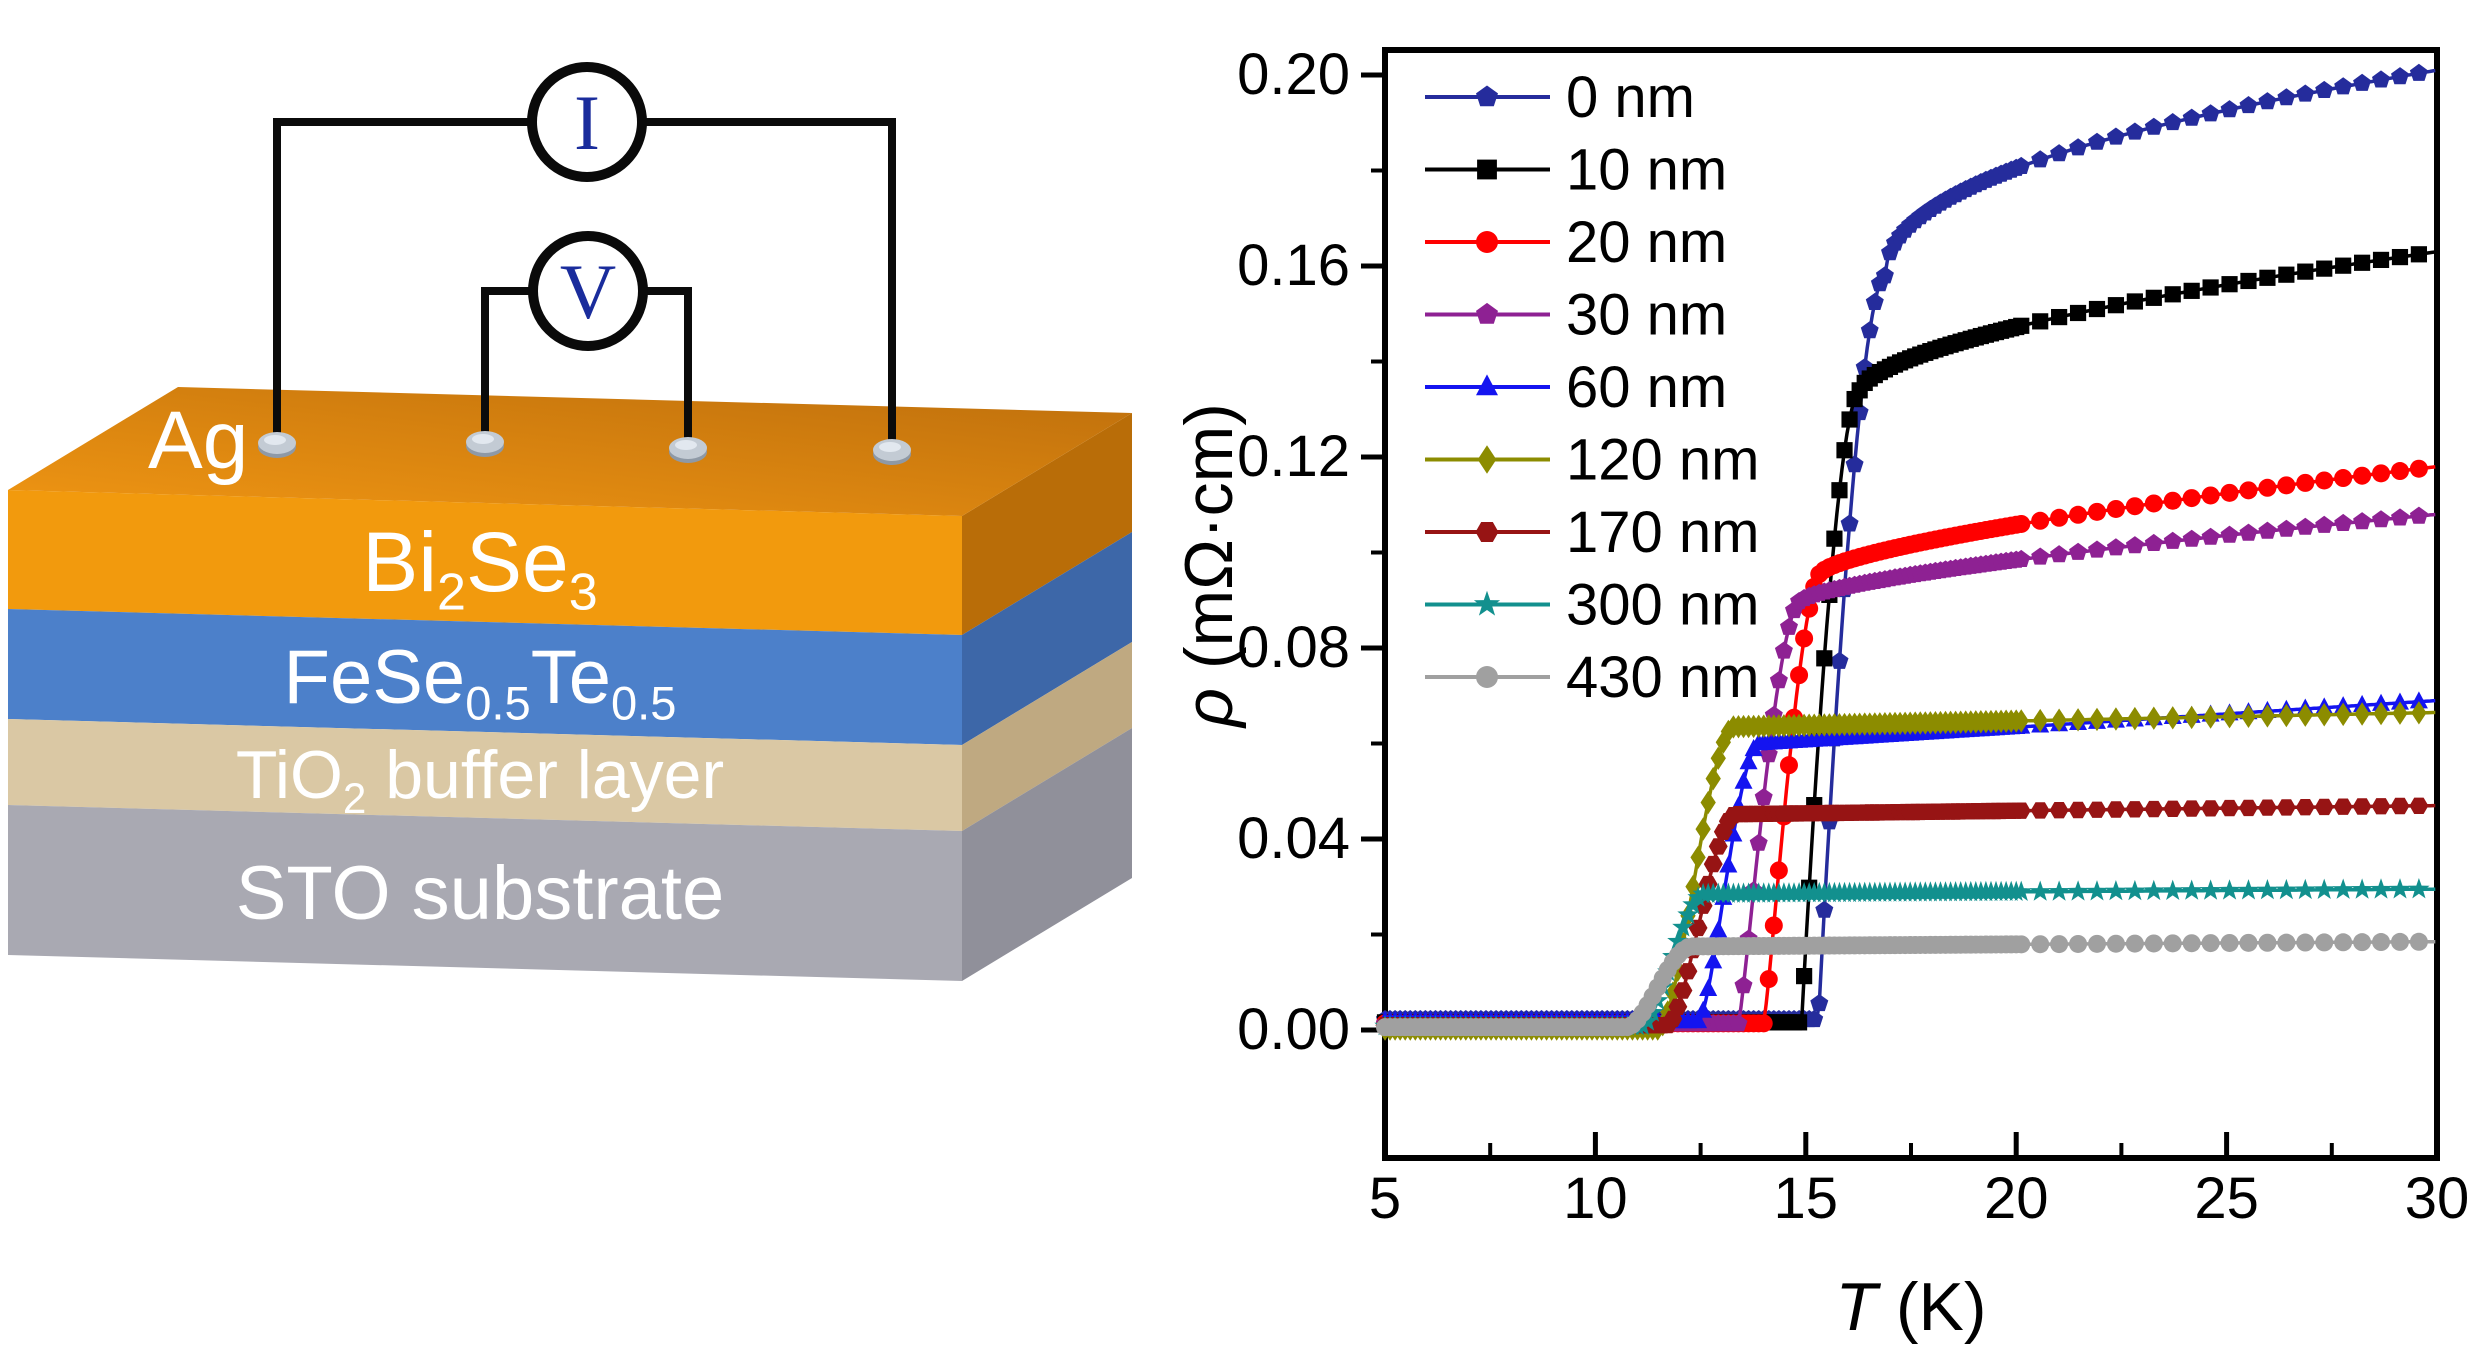 The width and height of the screenshot is (2474, 1366). I want to click on layer-label-segment: buffer layer, so click(545, 775).